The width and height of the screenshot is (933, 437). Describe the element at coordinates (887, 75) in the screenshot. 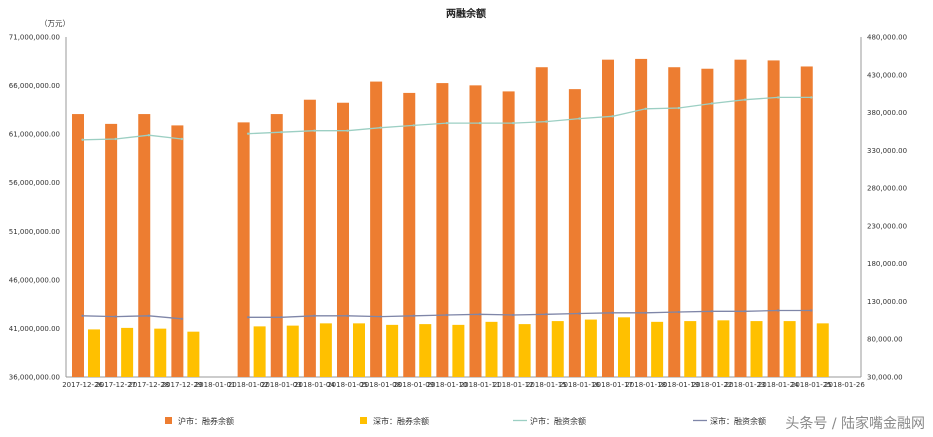

I see `y-right-tick-label: 430,000.00` at that location.